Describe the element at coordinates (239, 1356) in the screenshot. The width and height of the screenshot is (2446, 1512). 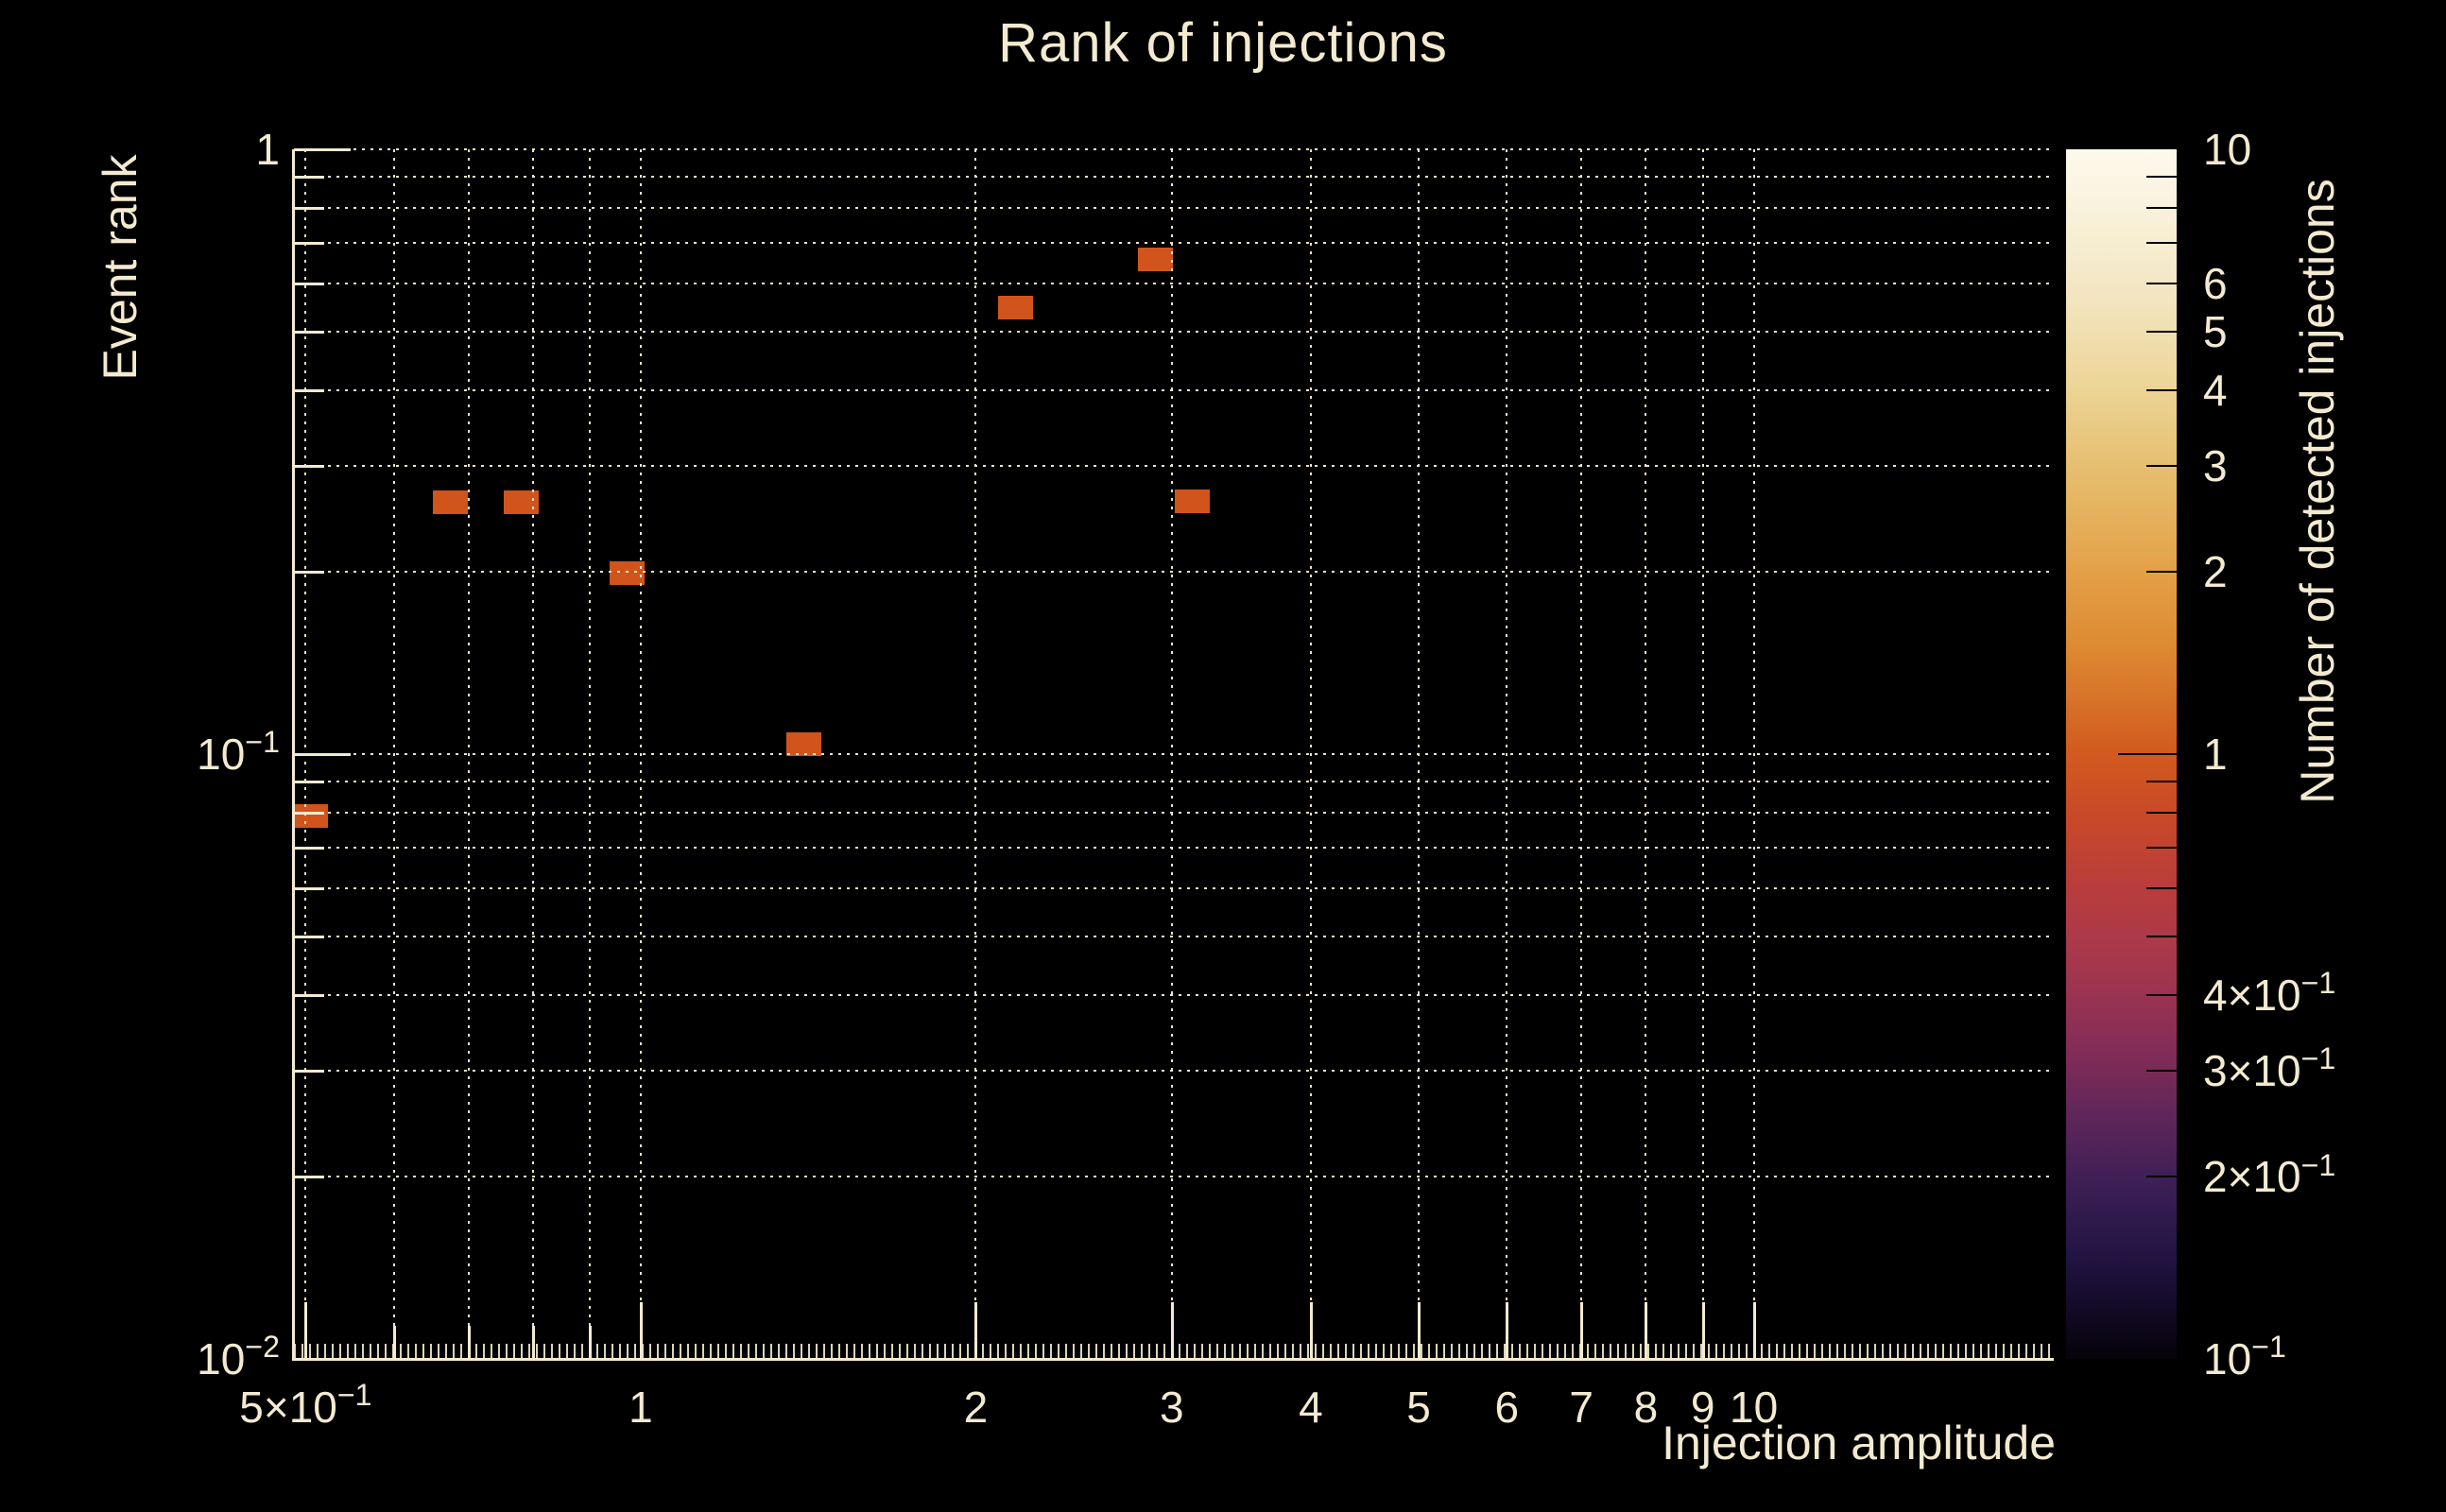
I see `y-tick-label: 10⁻²` at that location.